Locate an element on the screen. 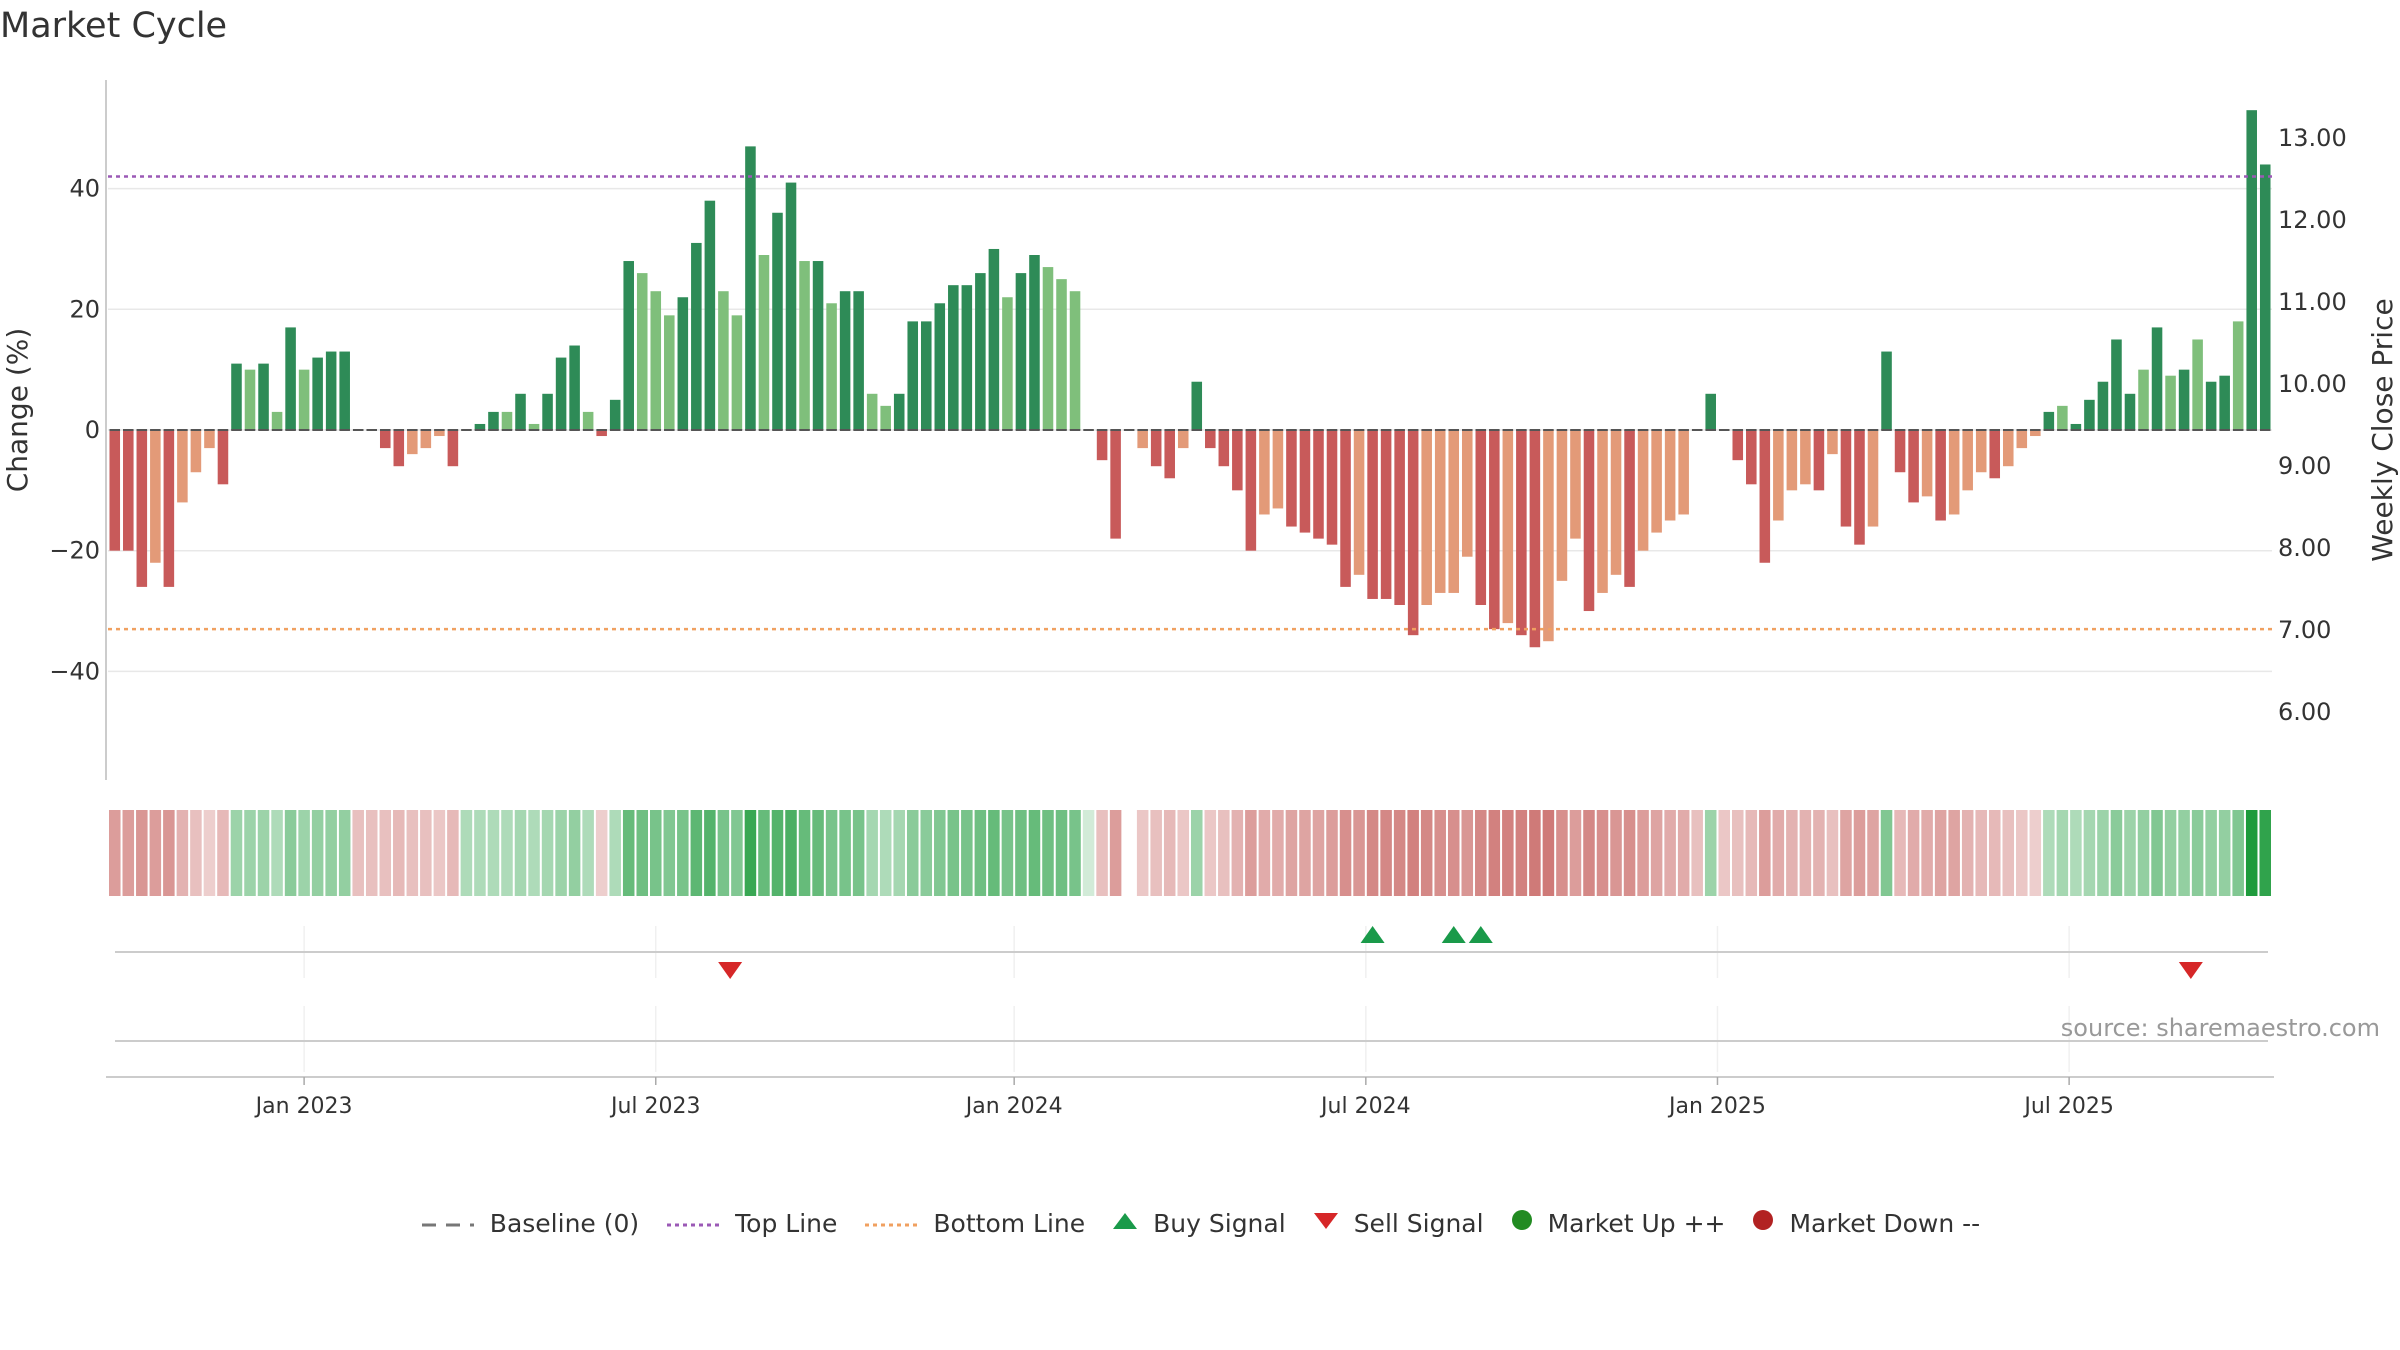 This screenshot has width=2400, height=1350. y-axis-label: Change (%) is located at coordinates (17, 410).